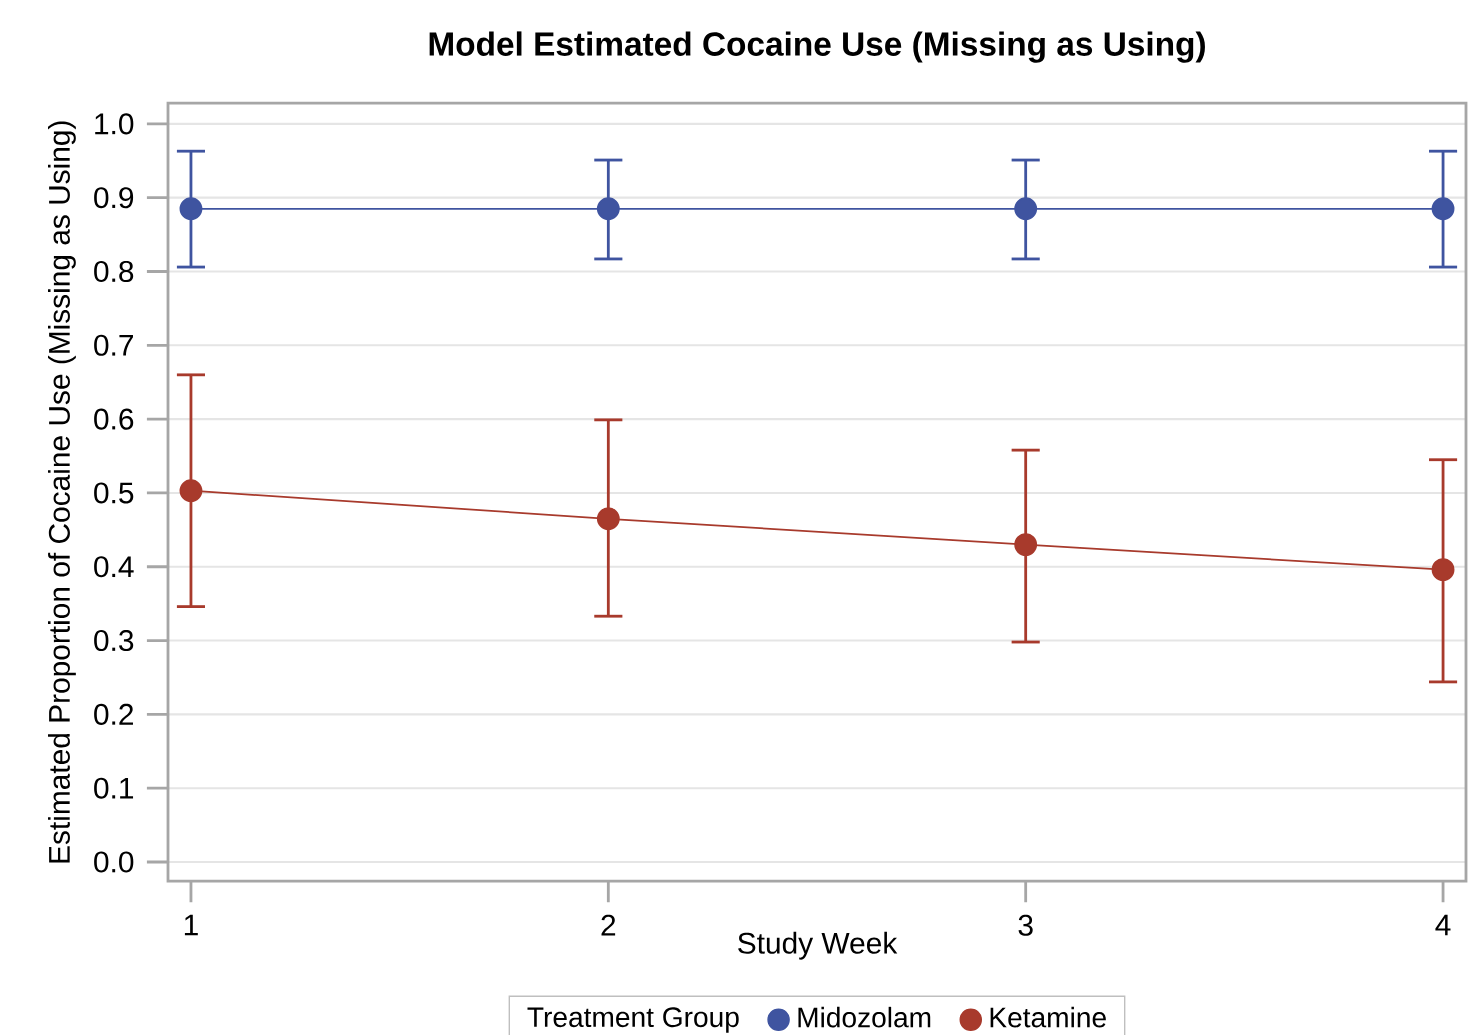 The height and width of the screenshot is (1035, 1480). What do you see at coordinates (113, 714) in the screenshot?
I see `y-tick-label: 0.2` at bounding box center [113, 714].